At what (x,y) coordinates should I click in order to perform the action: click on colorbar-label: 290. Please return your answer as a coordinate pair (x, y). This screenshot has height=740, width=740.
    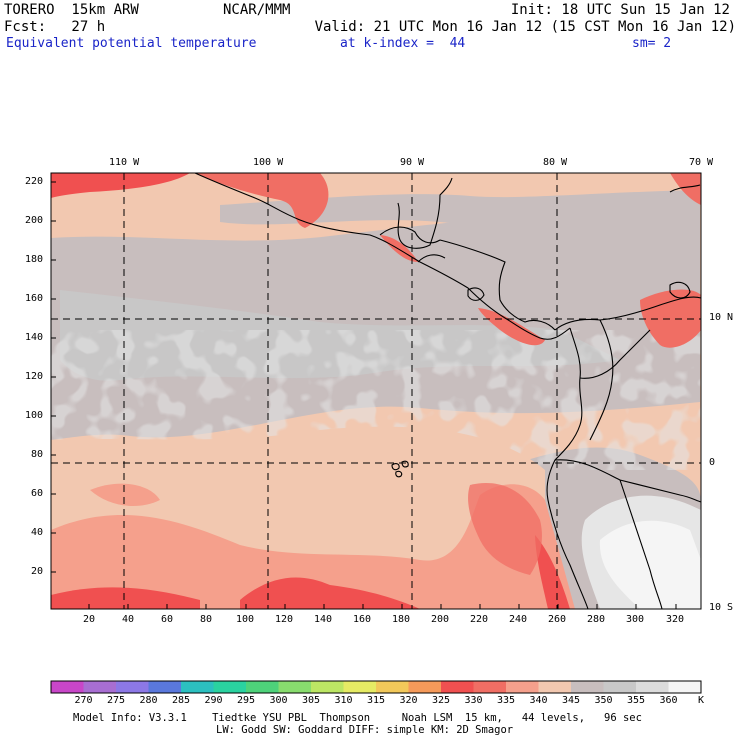
    Looking at the image, I should click on (213, 700).